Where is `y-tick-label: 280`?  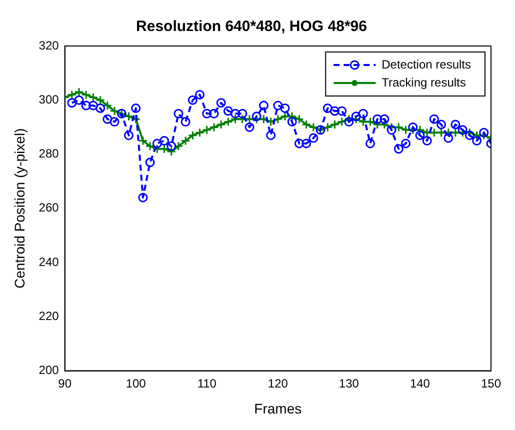
y-tick-label: 280 is located at coordinates (49, 153).